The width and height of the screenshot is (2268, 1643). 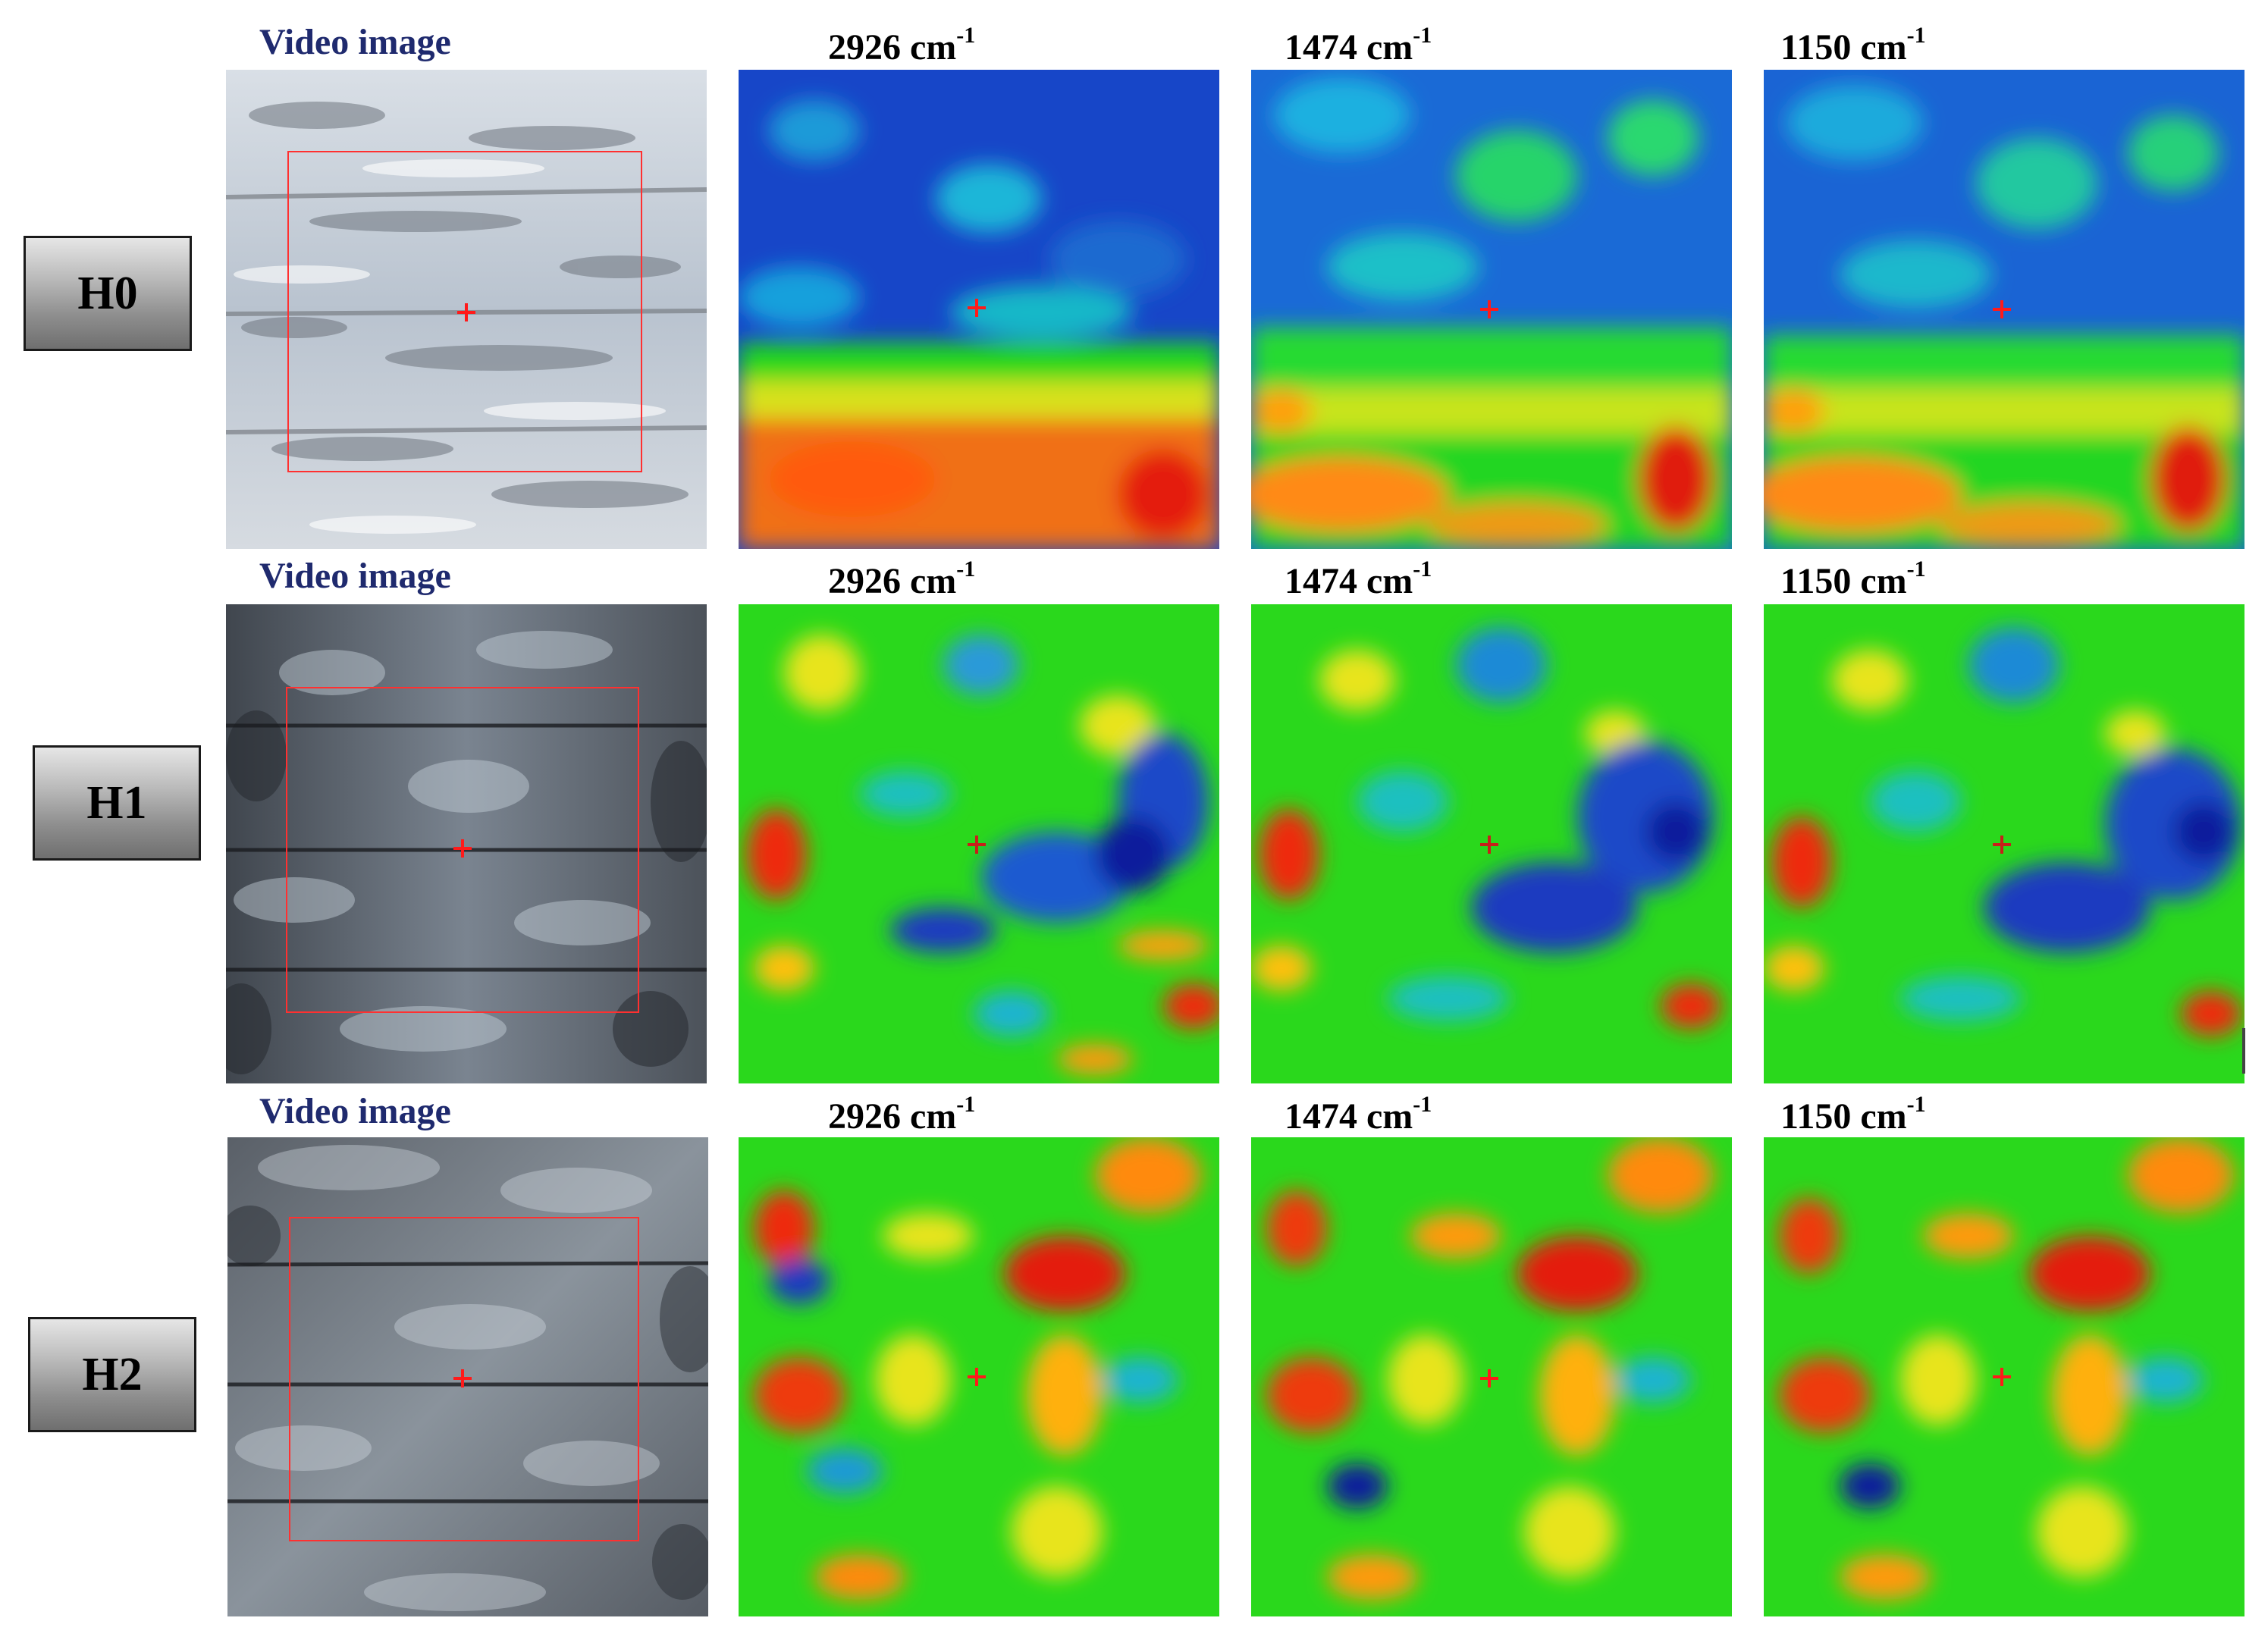 What do you see at coordinates (1853, 579) in the screenshot?
I see `map-title-h1-1150: 1150 cm-1` at bounding box center [1853, 579].